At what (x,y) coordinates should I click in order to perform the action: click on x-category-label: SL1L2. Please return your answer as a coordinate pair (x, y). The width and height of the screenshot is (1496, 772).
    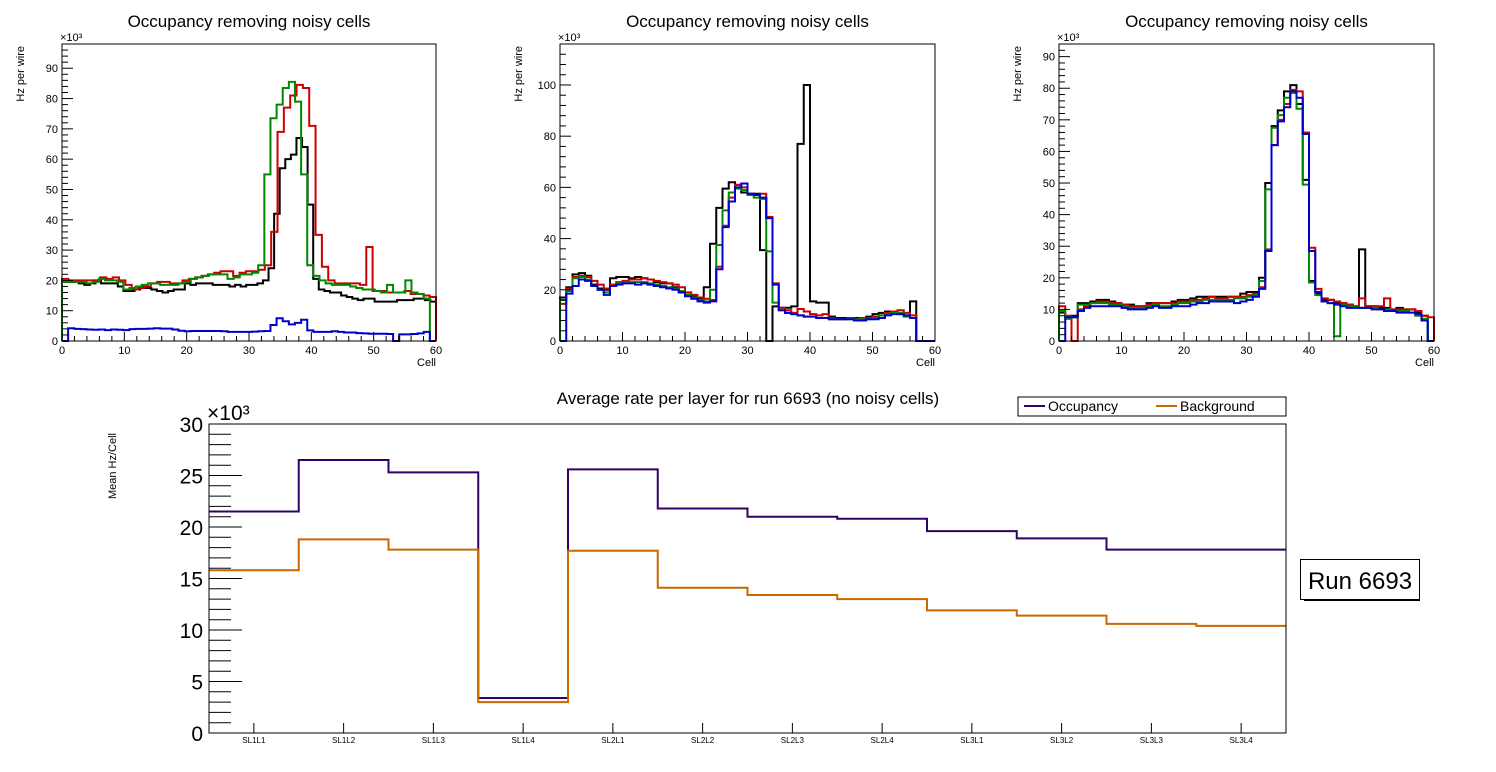
    Looking at the image, I should click on (344, 740).